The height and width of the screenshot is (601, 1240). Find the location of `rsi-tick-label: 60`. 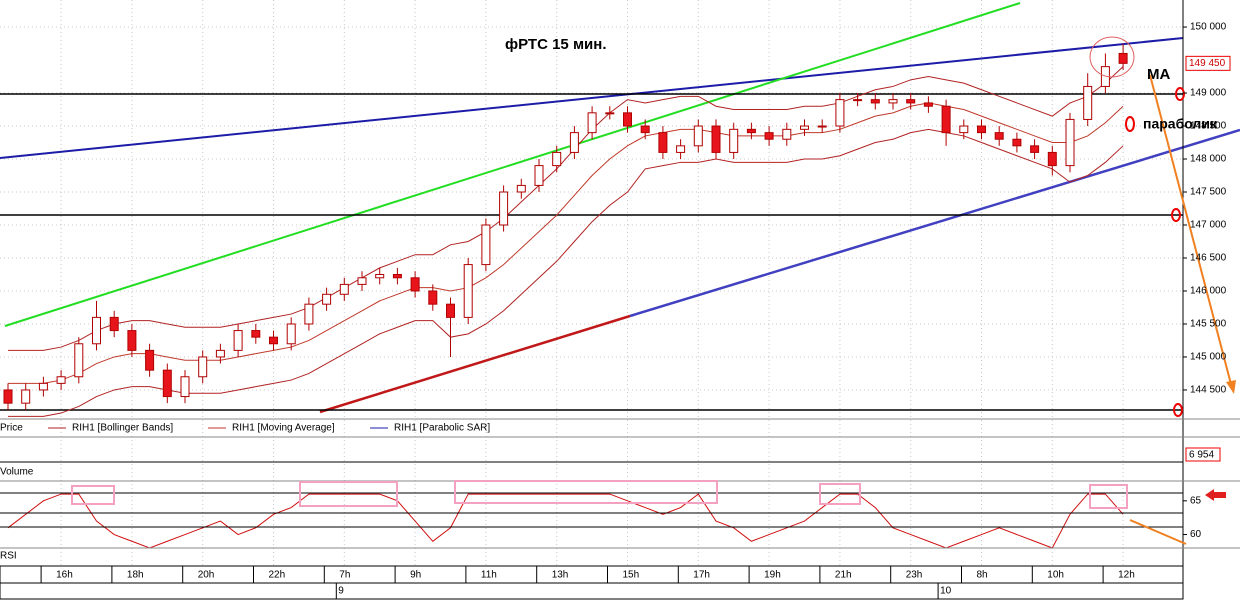

rsi-tick-label: 60 is located at coordinates (1196, 534).